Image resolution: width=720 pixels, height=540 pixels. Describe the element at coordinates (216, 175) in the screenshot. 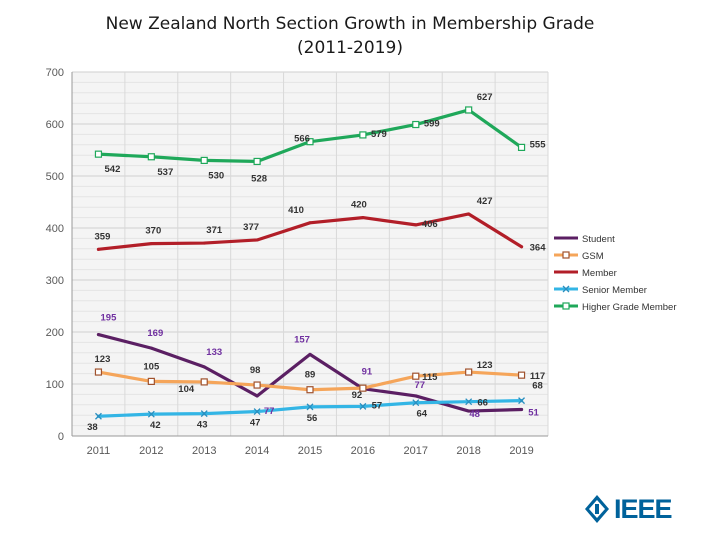

I see `data-label-higher-grade-member: 530` at that location.